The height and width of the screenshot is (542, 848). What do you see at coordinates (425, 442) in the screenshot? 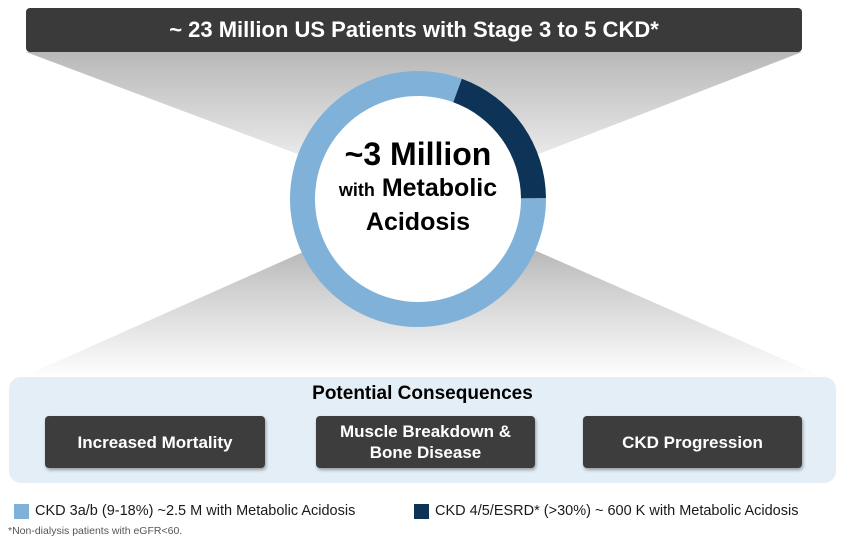
I see `consequence-muscle-bone: Muscle Breakdown & Bone Disease` at bounding box center [425, 442].